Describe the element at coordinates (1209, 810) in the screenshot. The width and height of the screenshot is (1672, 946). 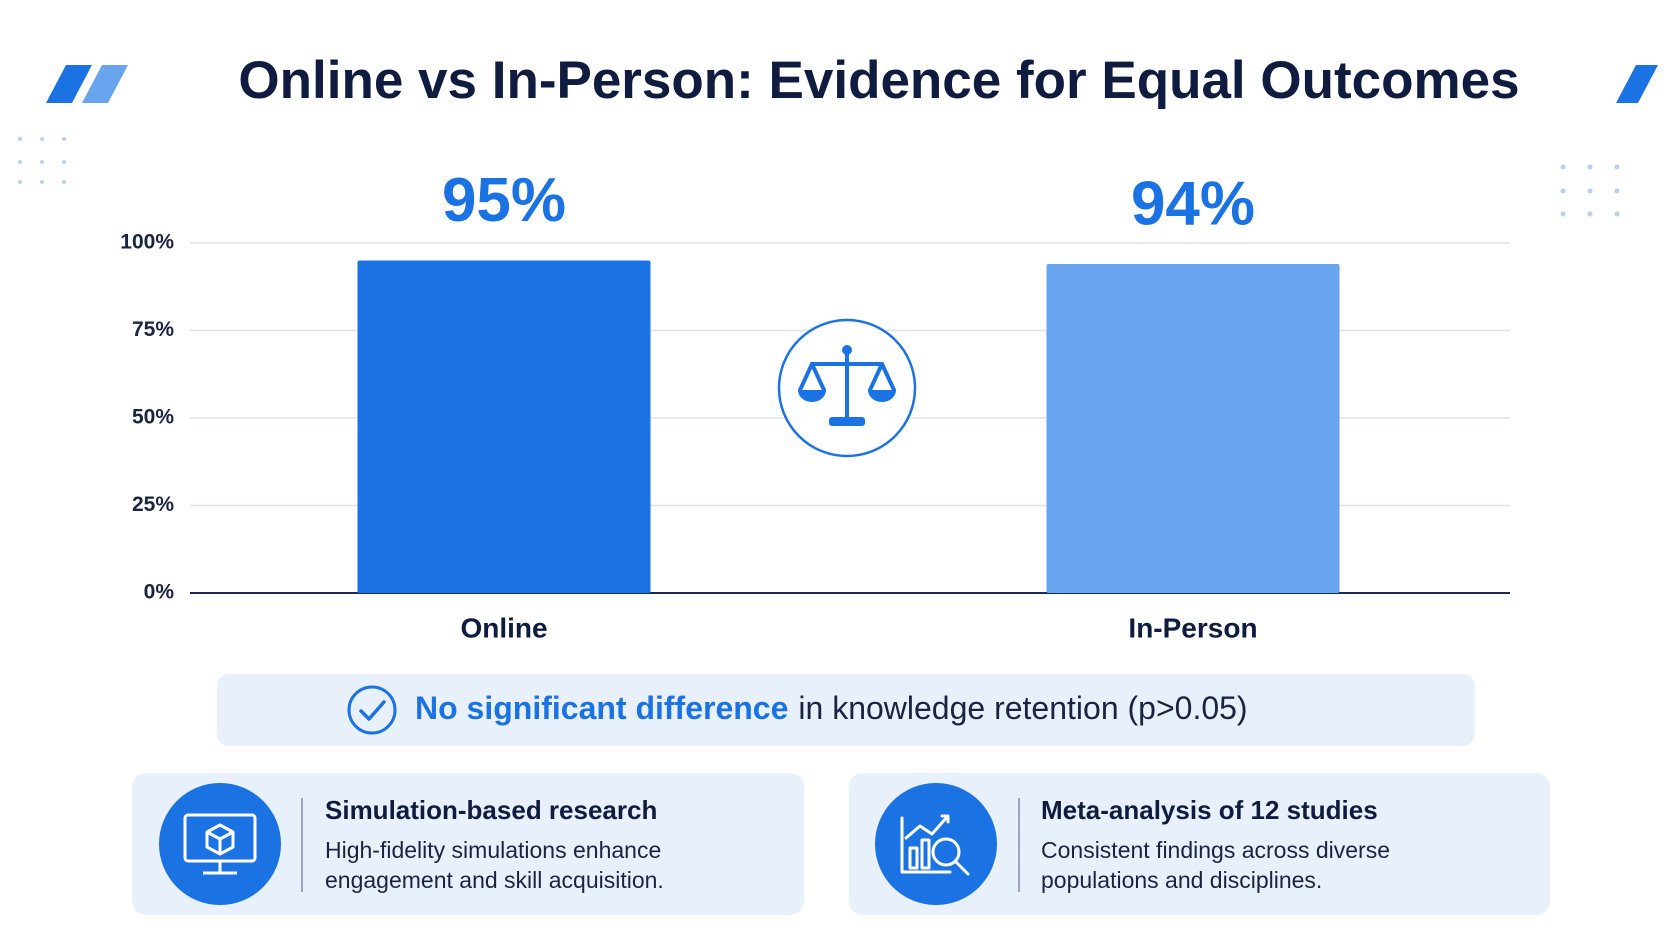
I see `card-title: Meta-analysis of 12 studies` at that location.